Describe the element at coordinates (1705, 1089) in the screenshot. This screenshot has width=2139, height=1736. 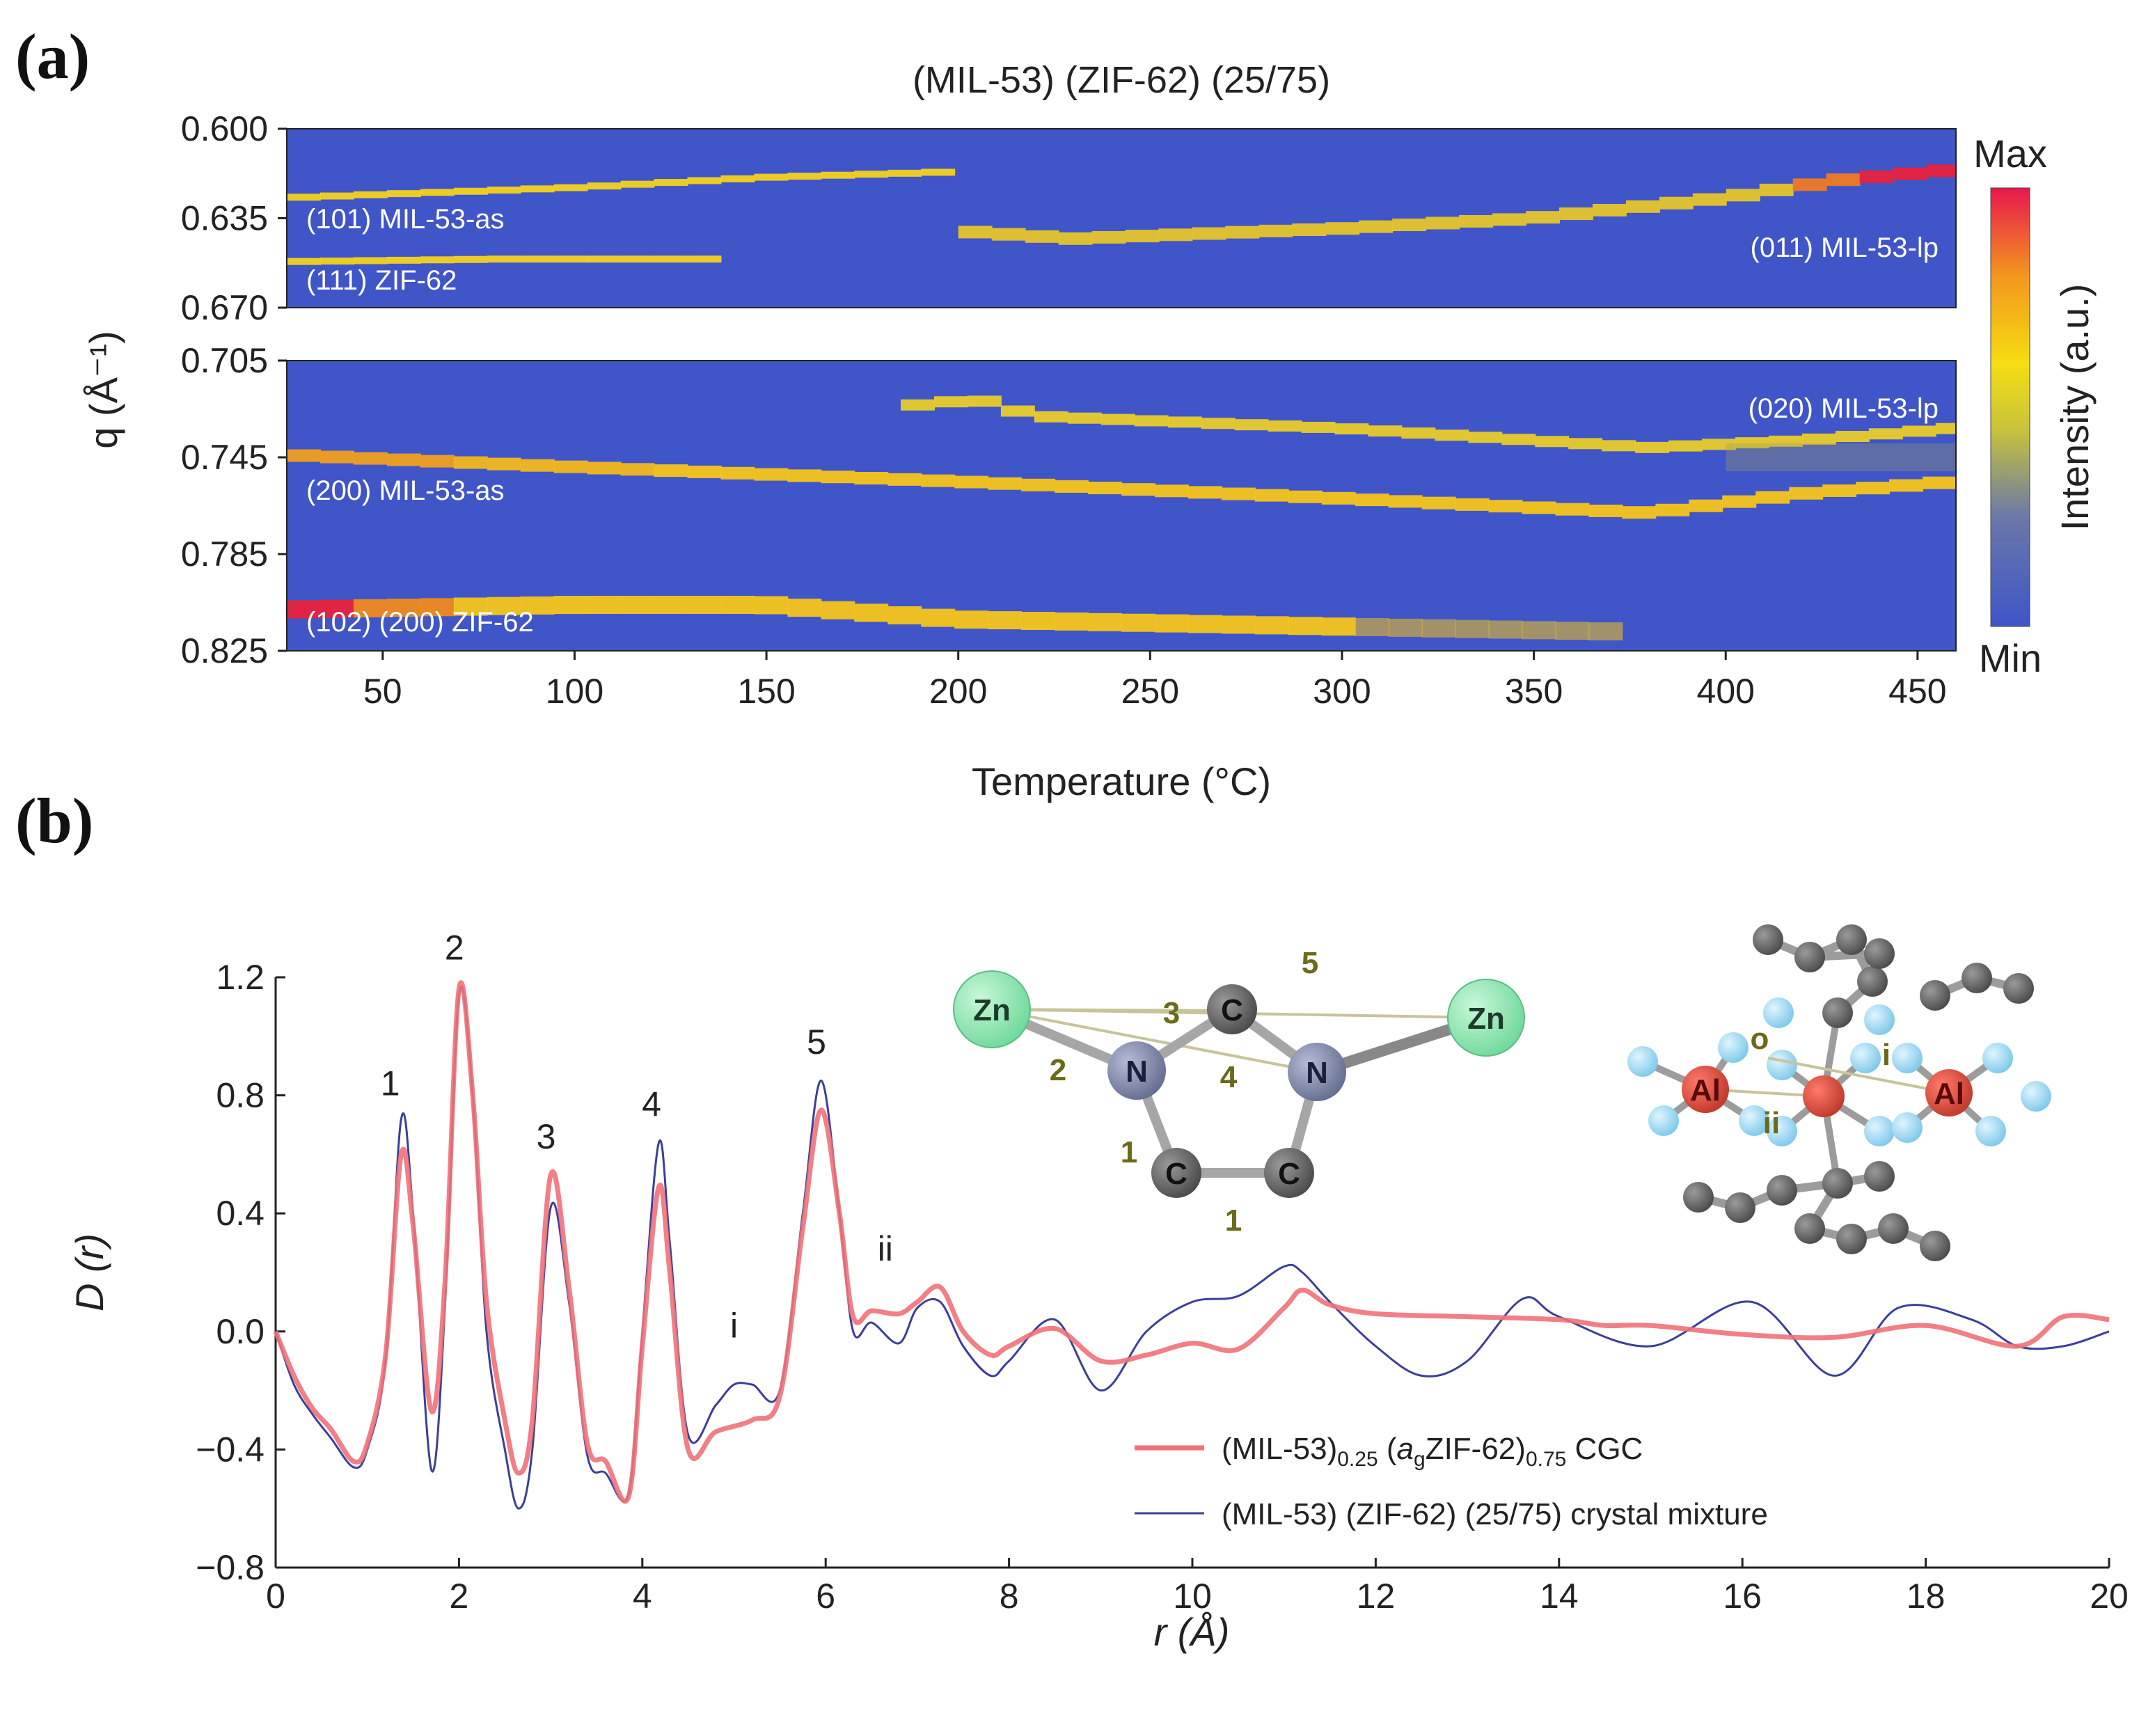
I see `atom-al-left` at that location.